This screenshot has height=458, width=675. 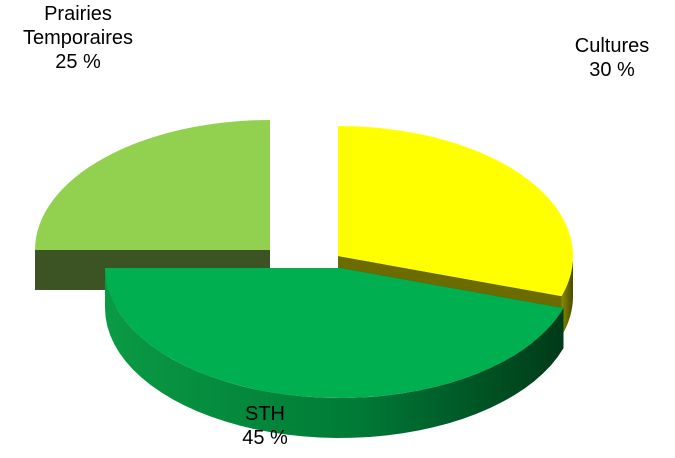 I want to click on slice-label-prairies-temporaires: Prairies Temporaires 25 %, so click(x=78, y=38).